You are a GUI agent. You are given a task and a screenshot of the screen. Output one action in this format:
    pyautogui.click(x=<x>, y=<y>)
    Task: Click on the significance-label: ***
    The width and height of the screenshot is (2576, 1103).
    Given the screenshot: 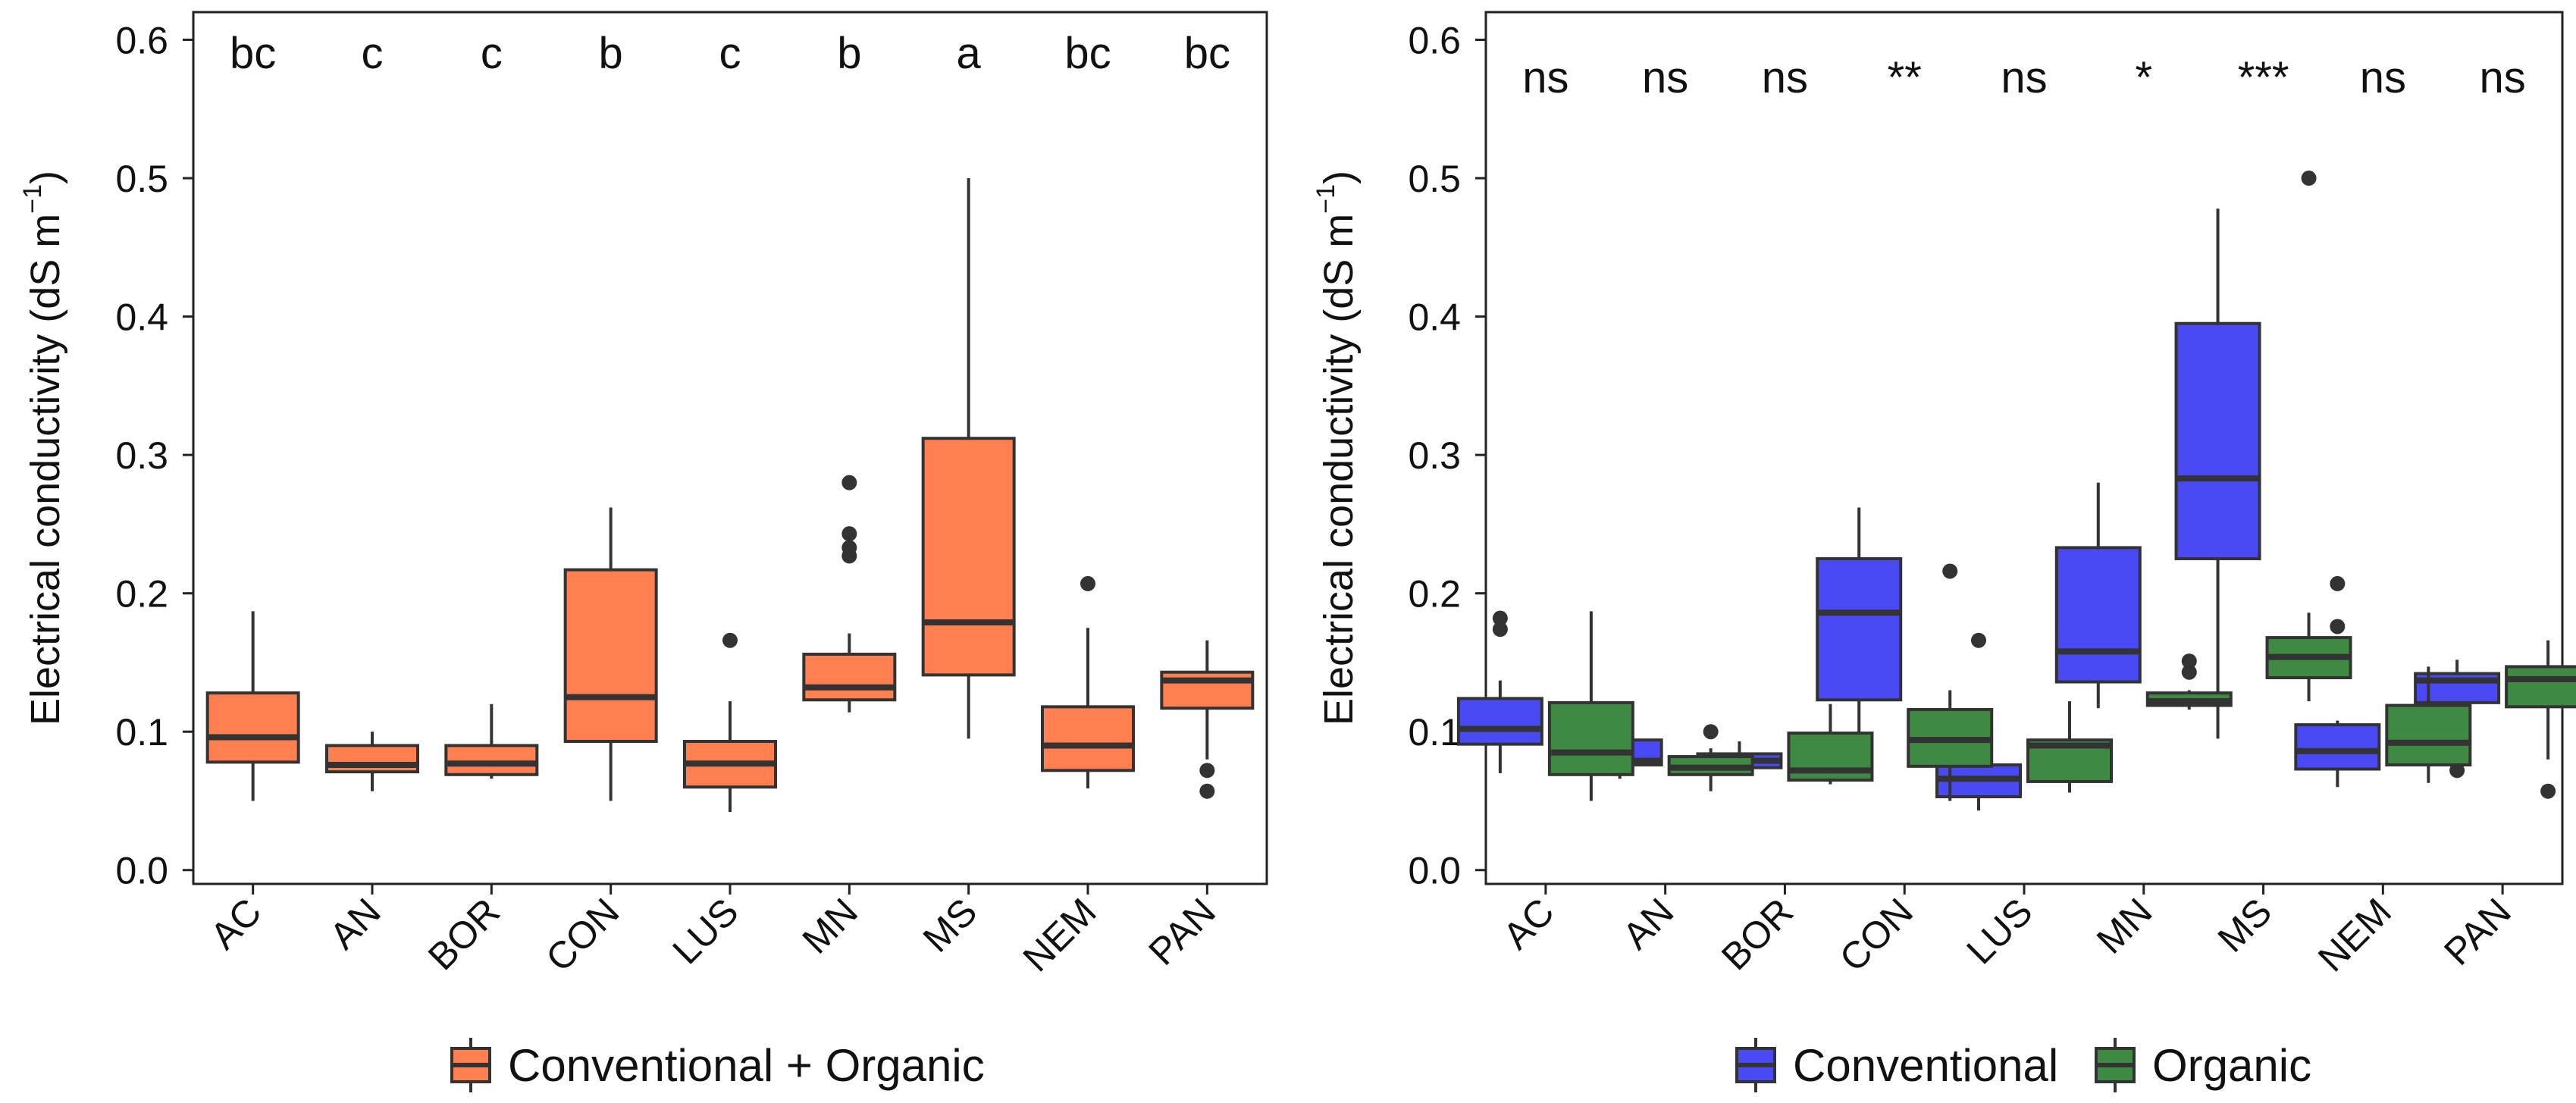 What is the action you would take?
    pyautogui.click(x=2263, y=77)
    